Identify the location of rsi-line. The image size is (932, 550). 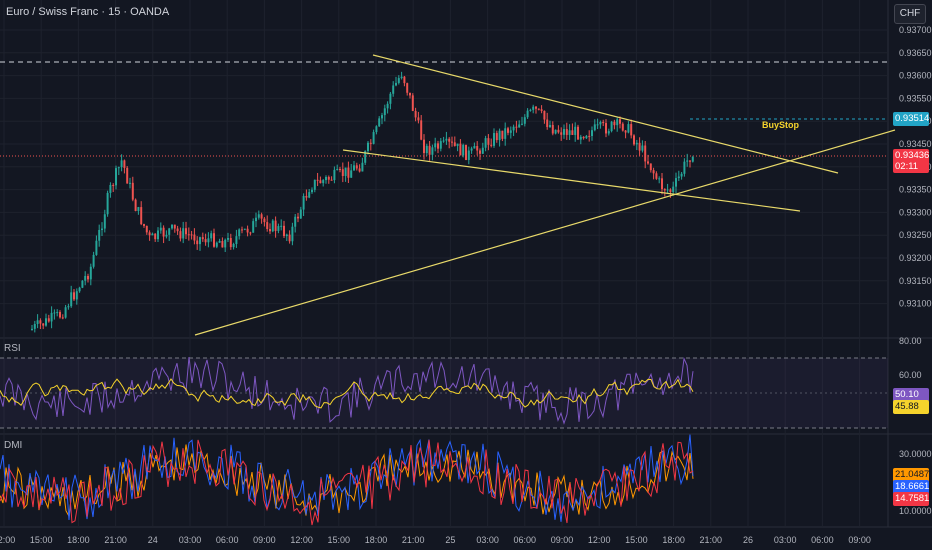
(347, 390).